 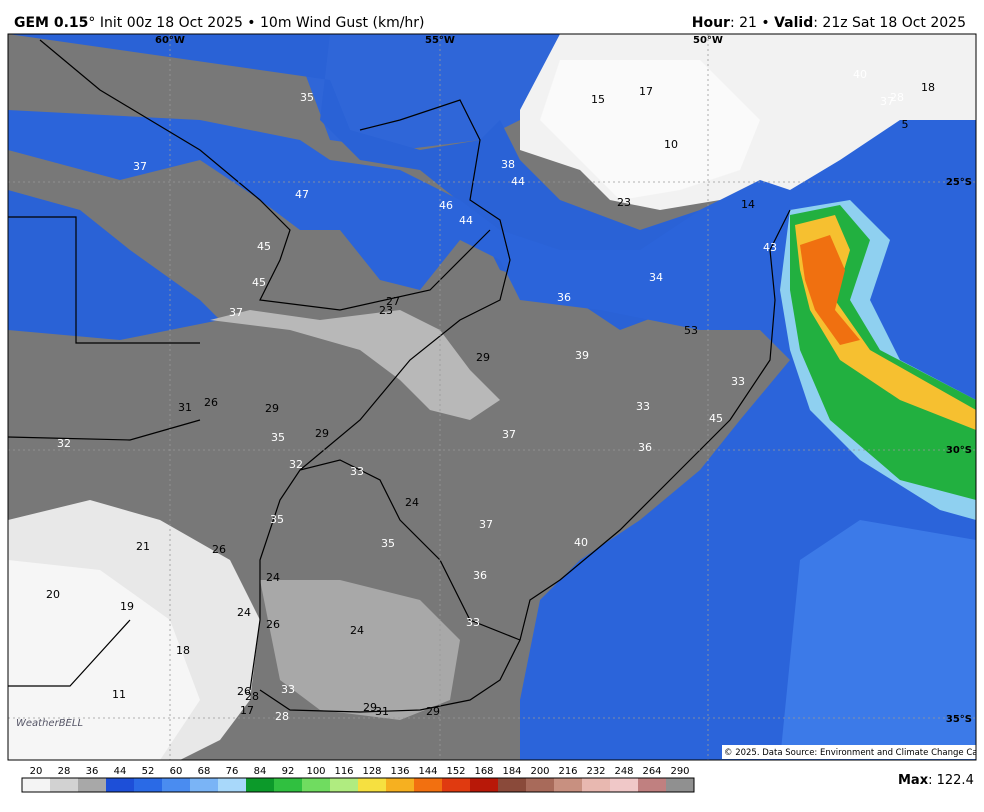 What do you see at coordinates (51, 23) in the screenshot?
I see `model: GEM 0.15` at bounding box center [51, 23].